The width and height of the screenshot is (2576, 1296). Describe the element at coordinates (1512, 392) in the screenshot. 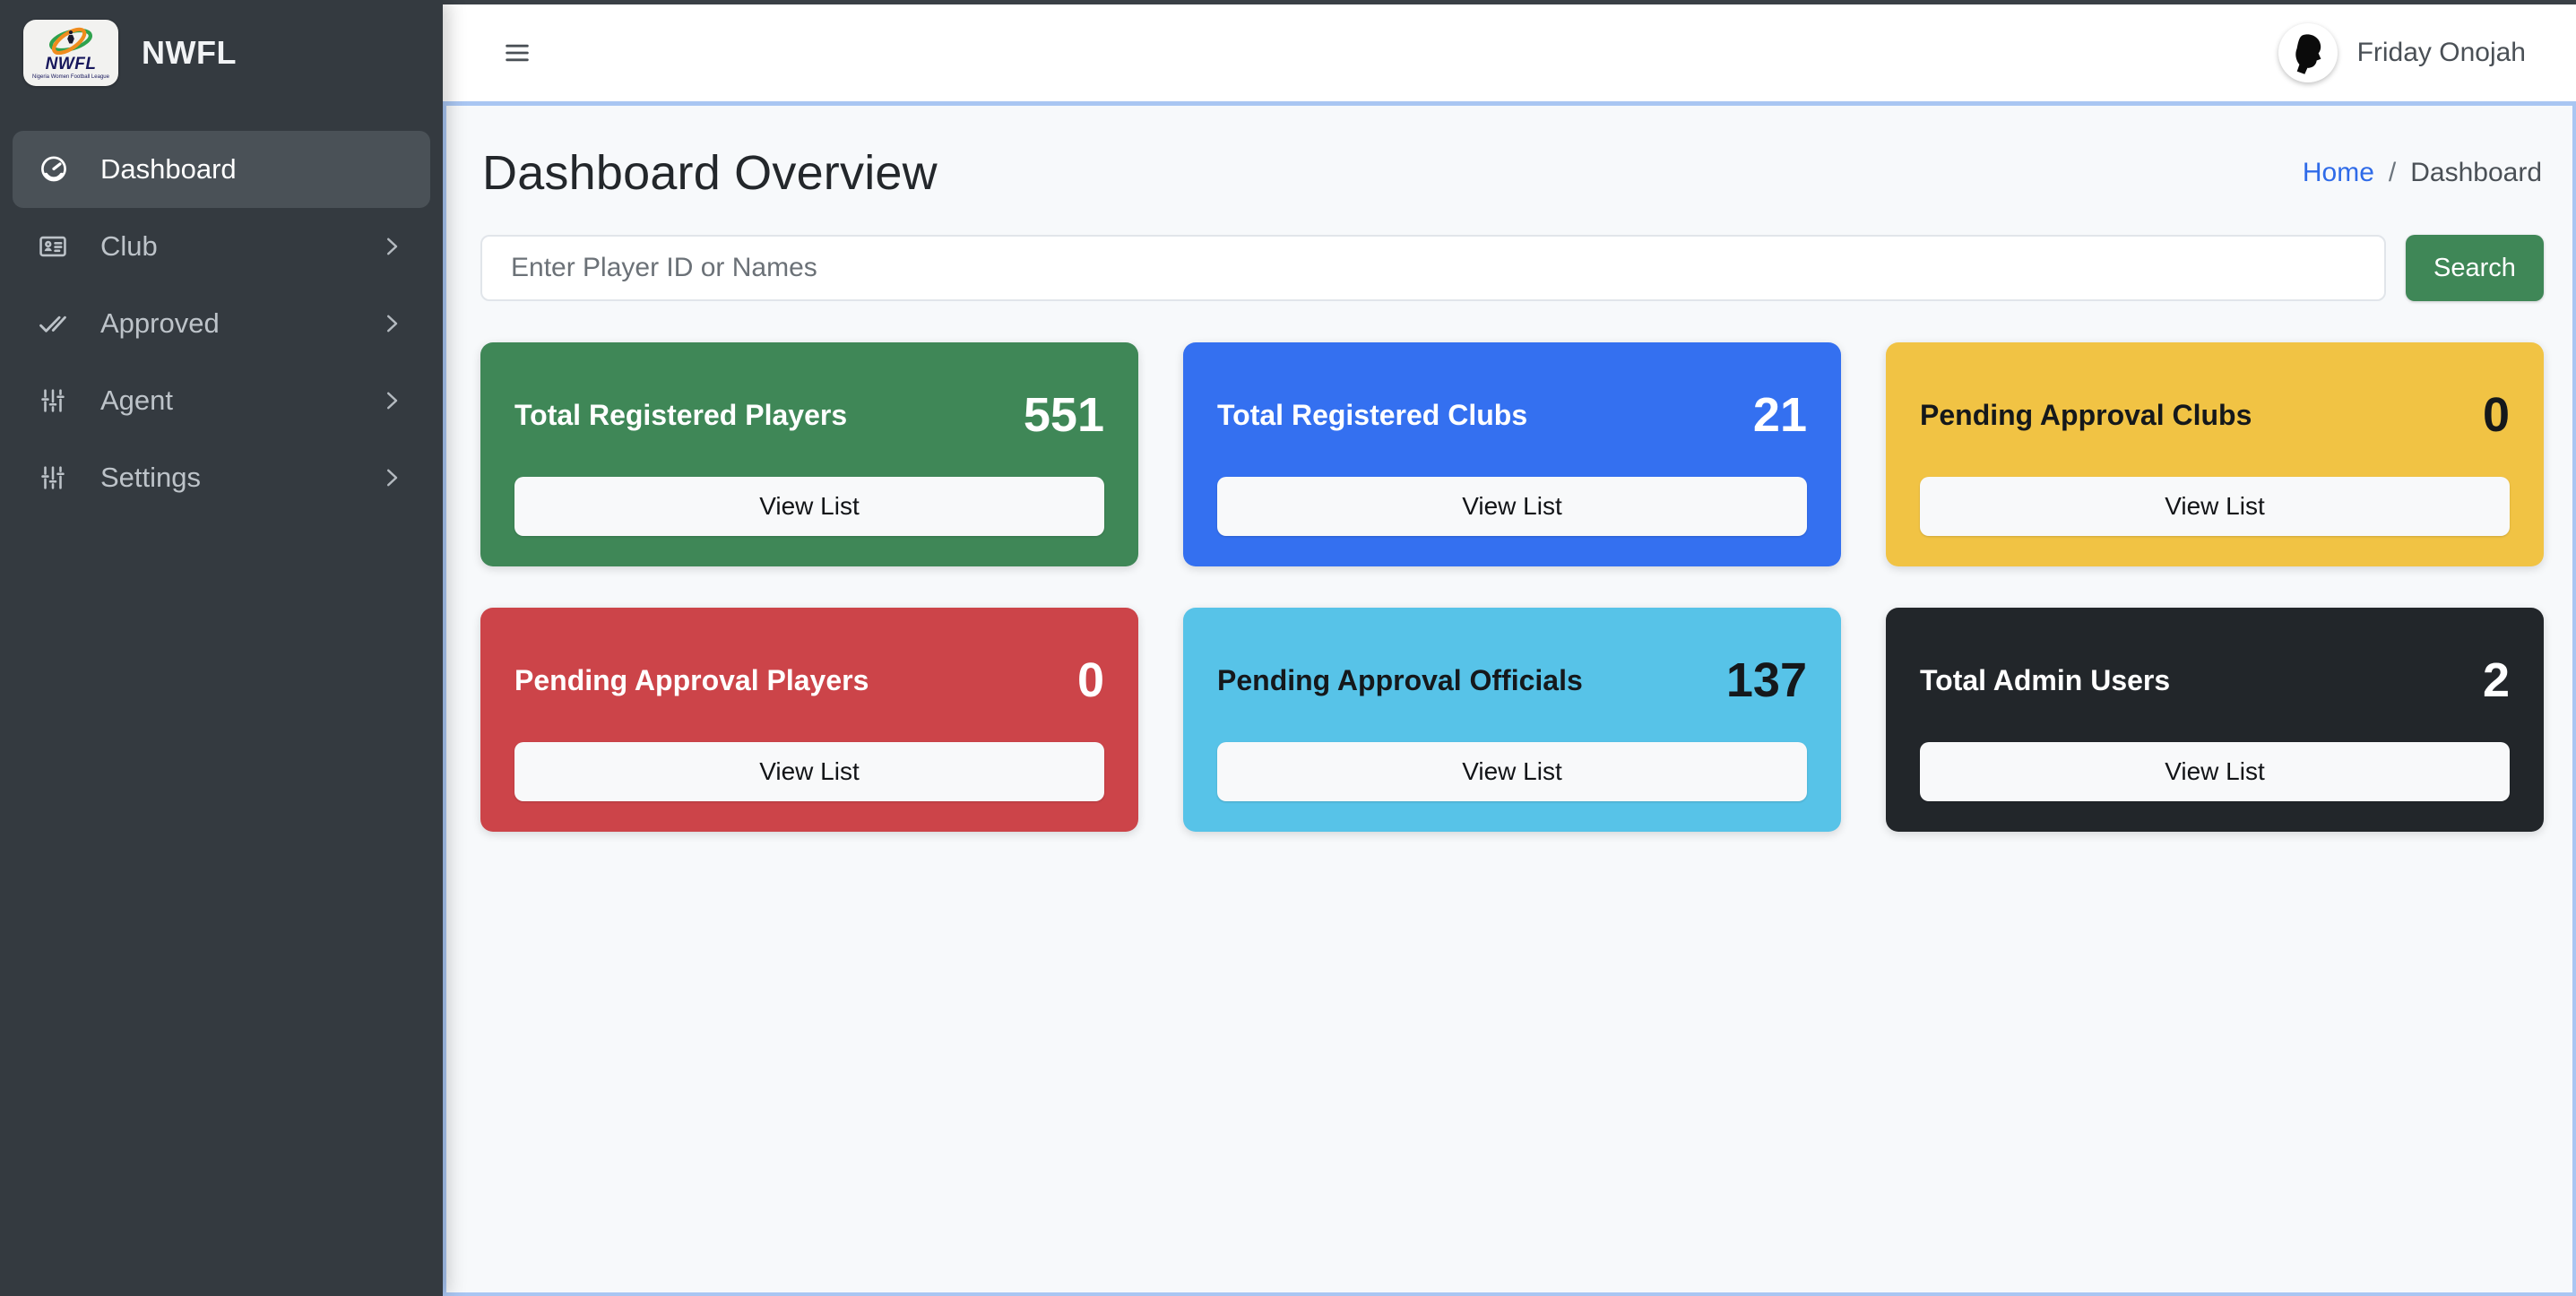

I see `stat-card-header: Total Registered Clubs 21` at that location.